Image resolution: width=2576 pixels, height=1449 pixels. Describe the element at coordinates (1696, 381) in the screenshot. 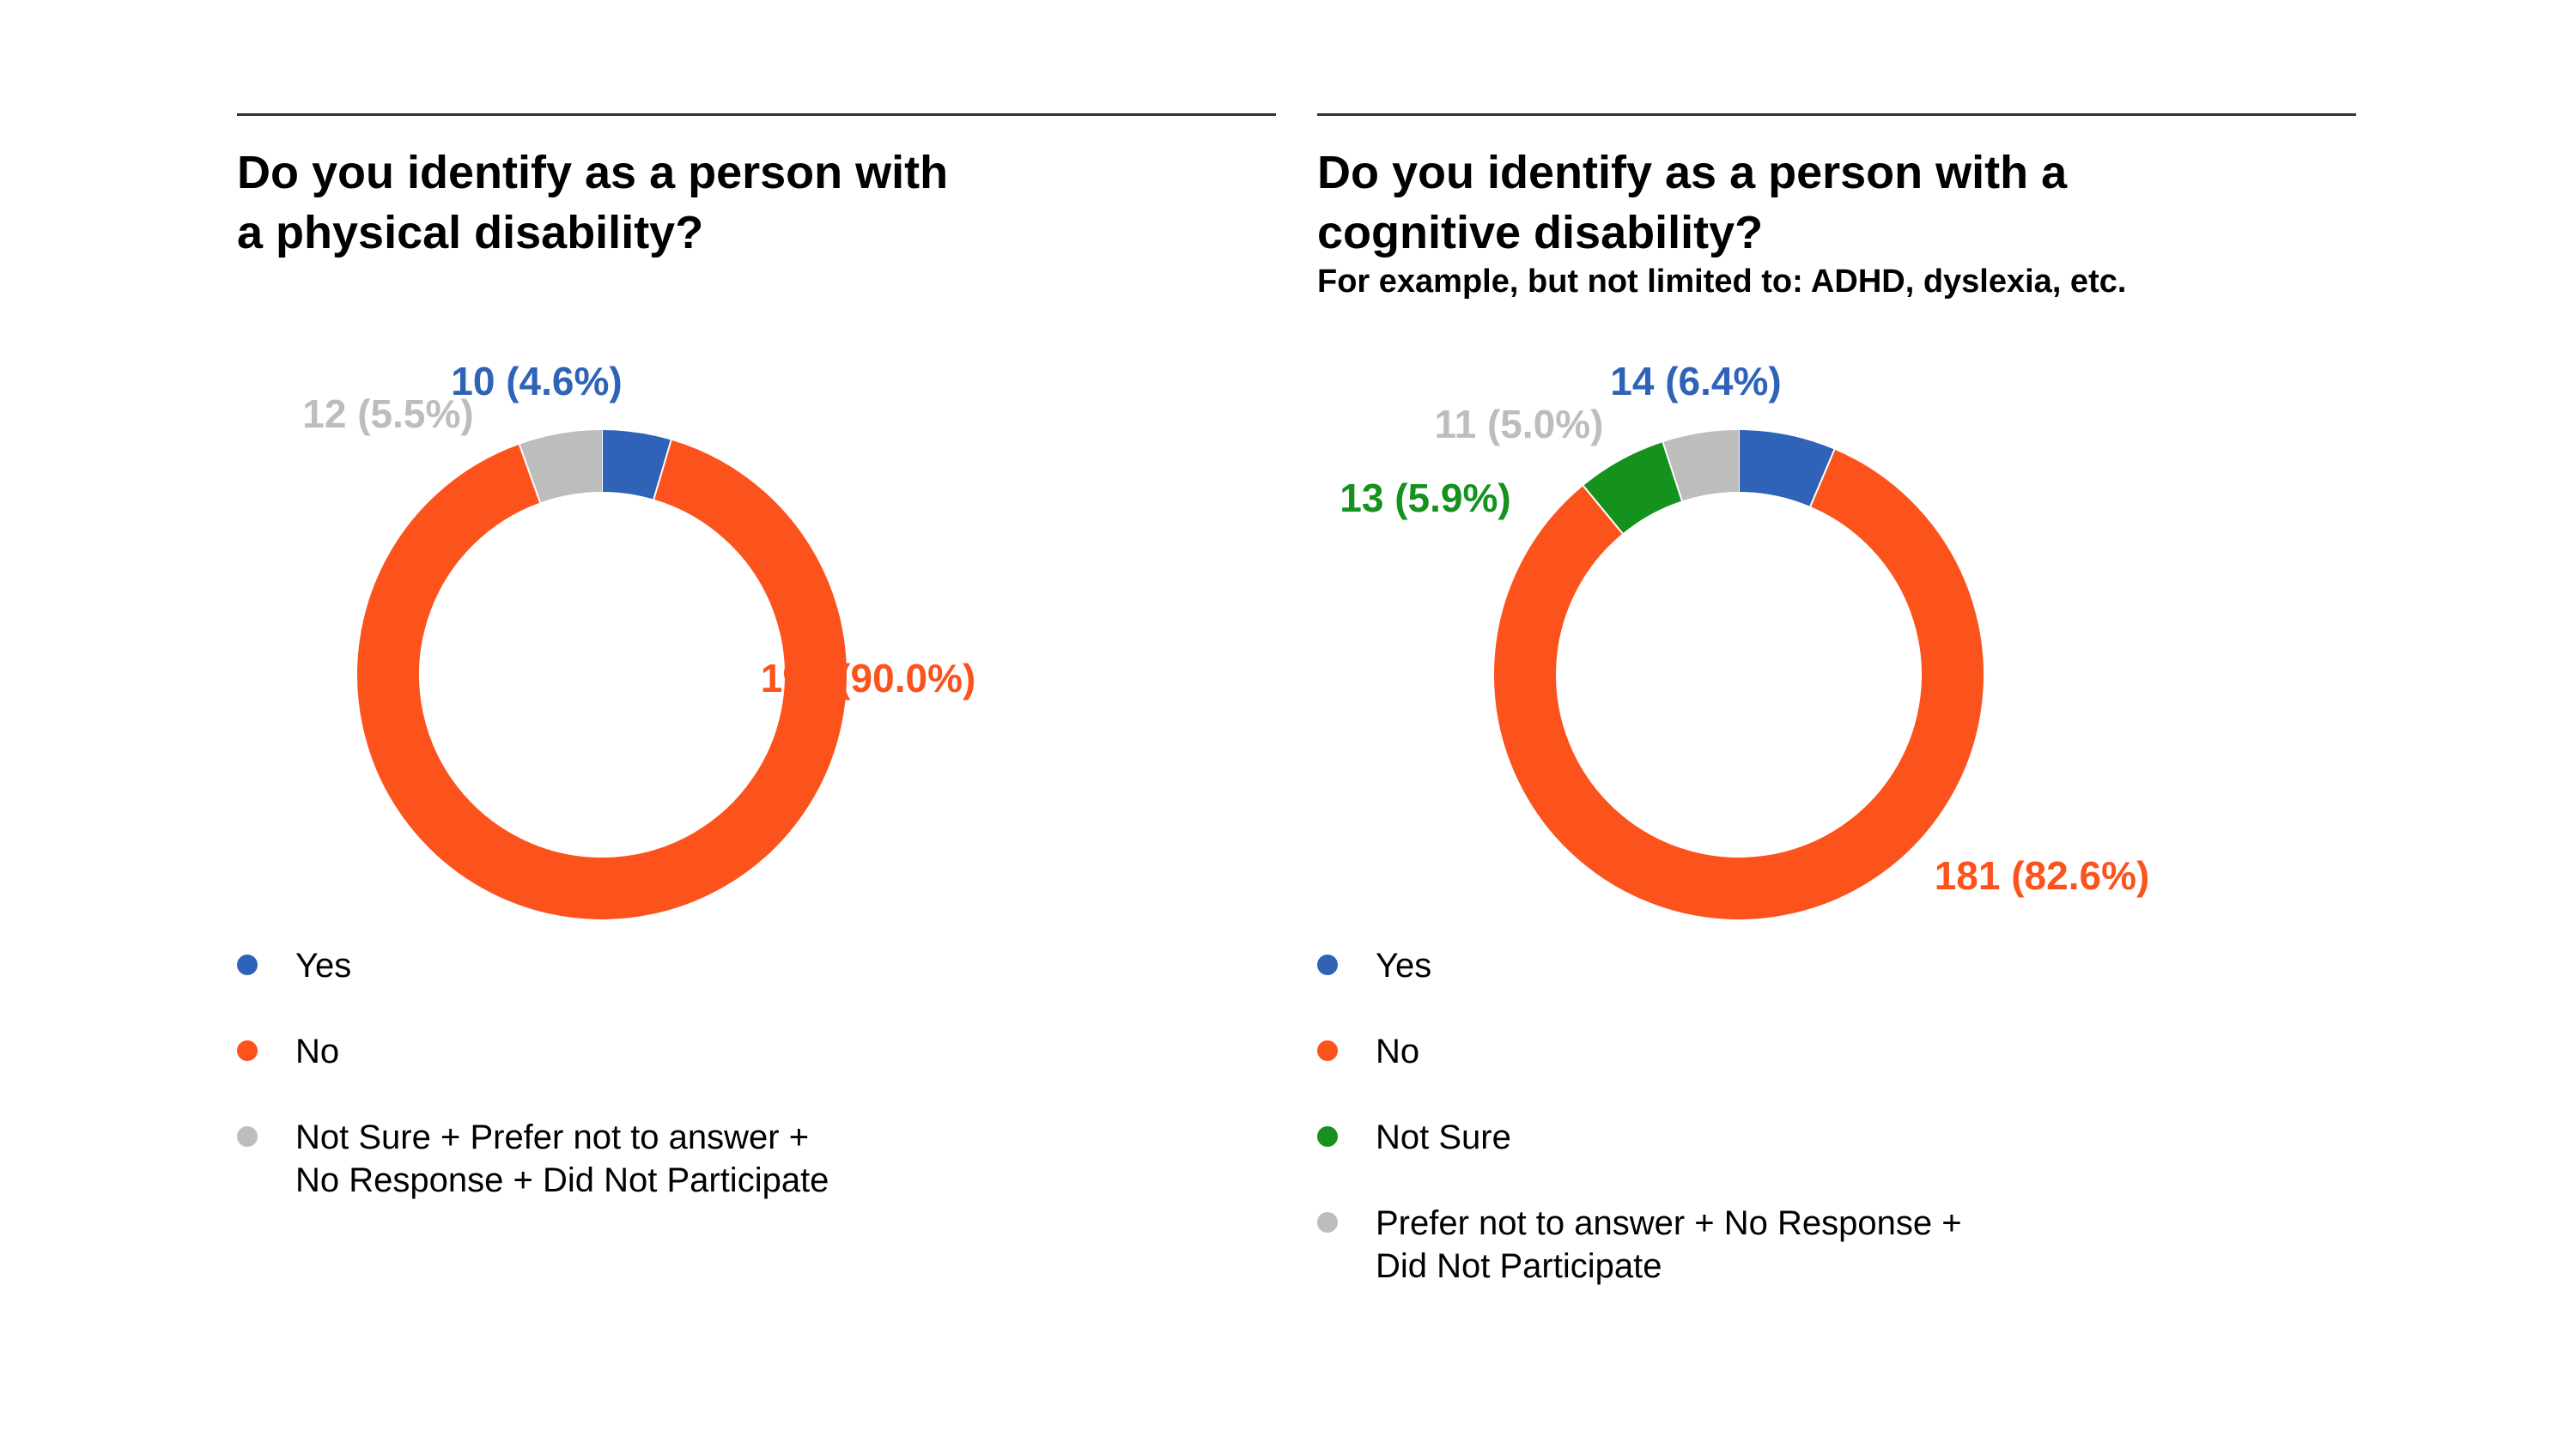

I see `slice-data-label: 14 (6.4%)` at that location.